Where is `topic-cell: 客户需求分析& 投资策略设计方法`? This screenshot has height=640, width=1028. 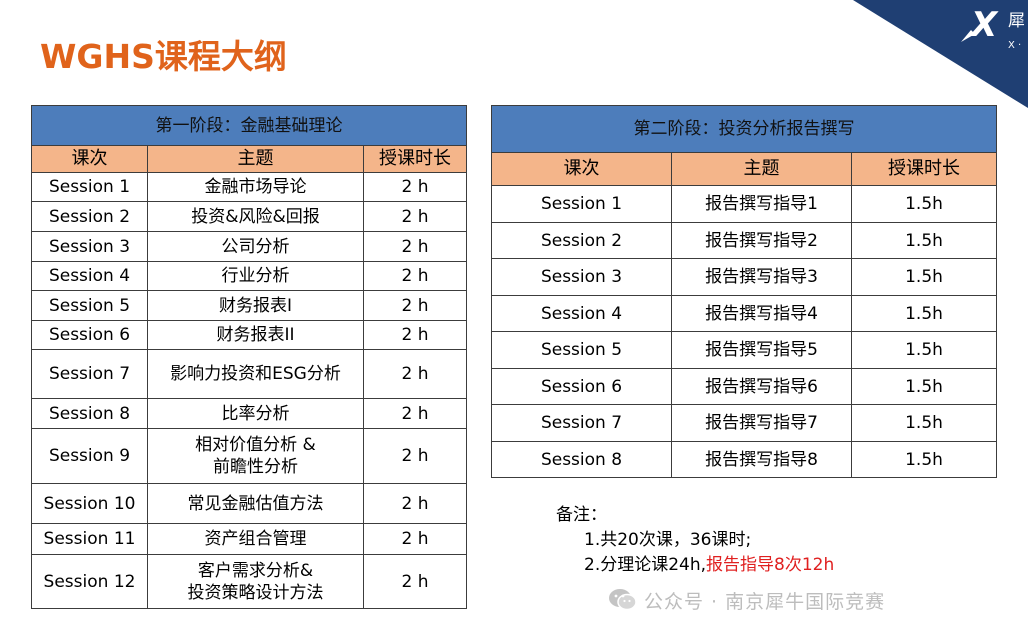 topic-cell: 客户需求分析& 投资策略设计方法 is located at coordinates (255, 581).